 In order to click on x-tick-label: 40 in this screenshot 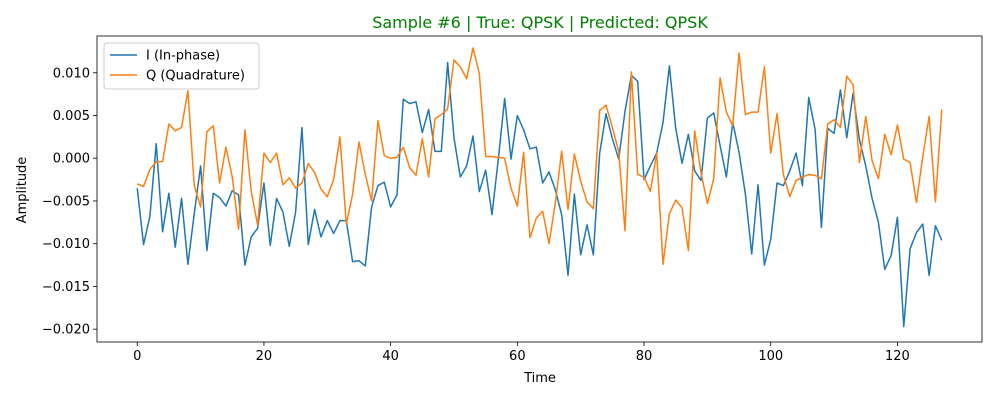, I will do `click(390, 356)`.